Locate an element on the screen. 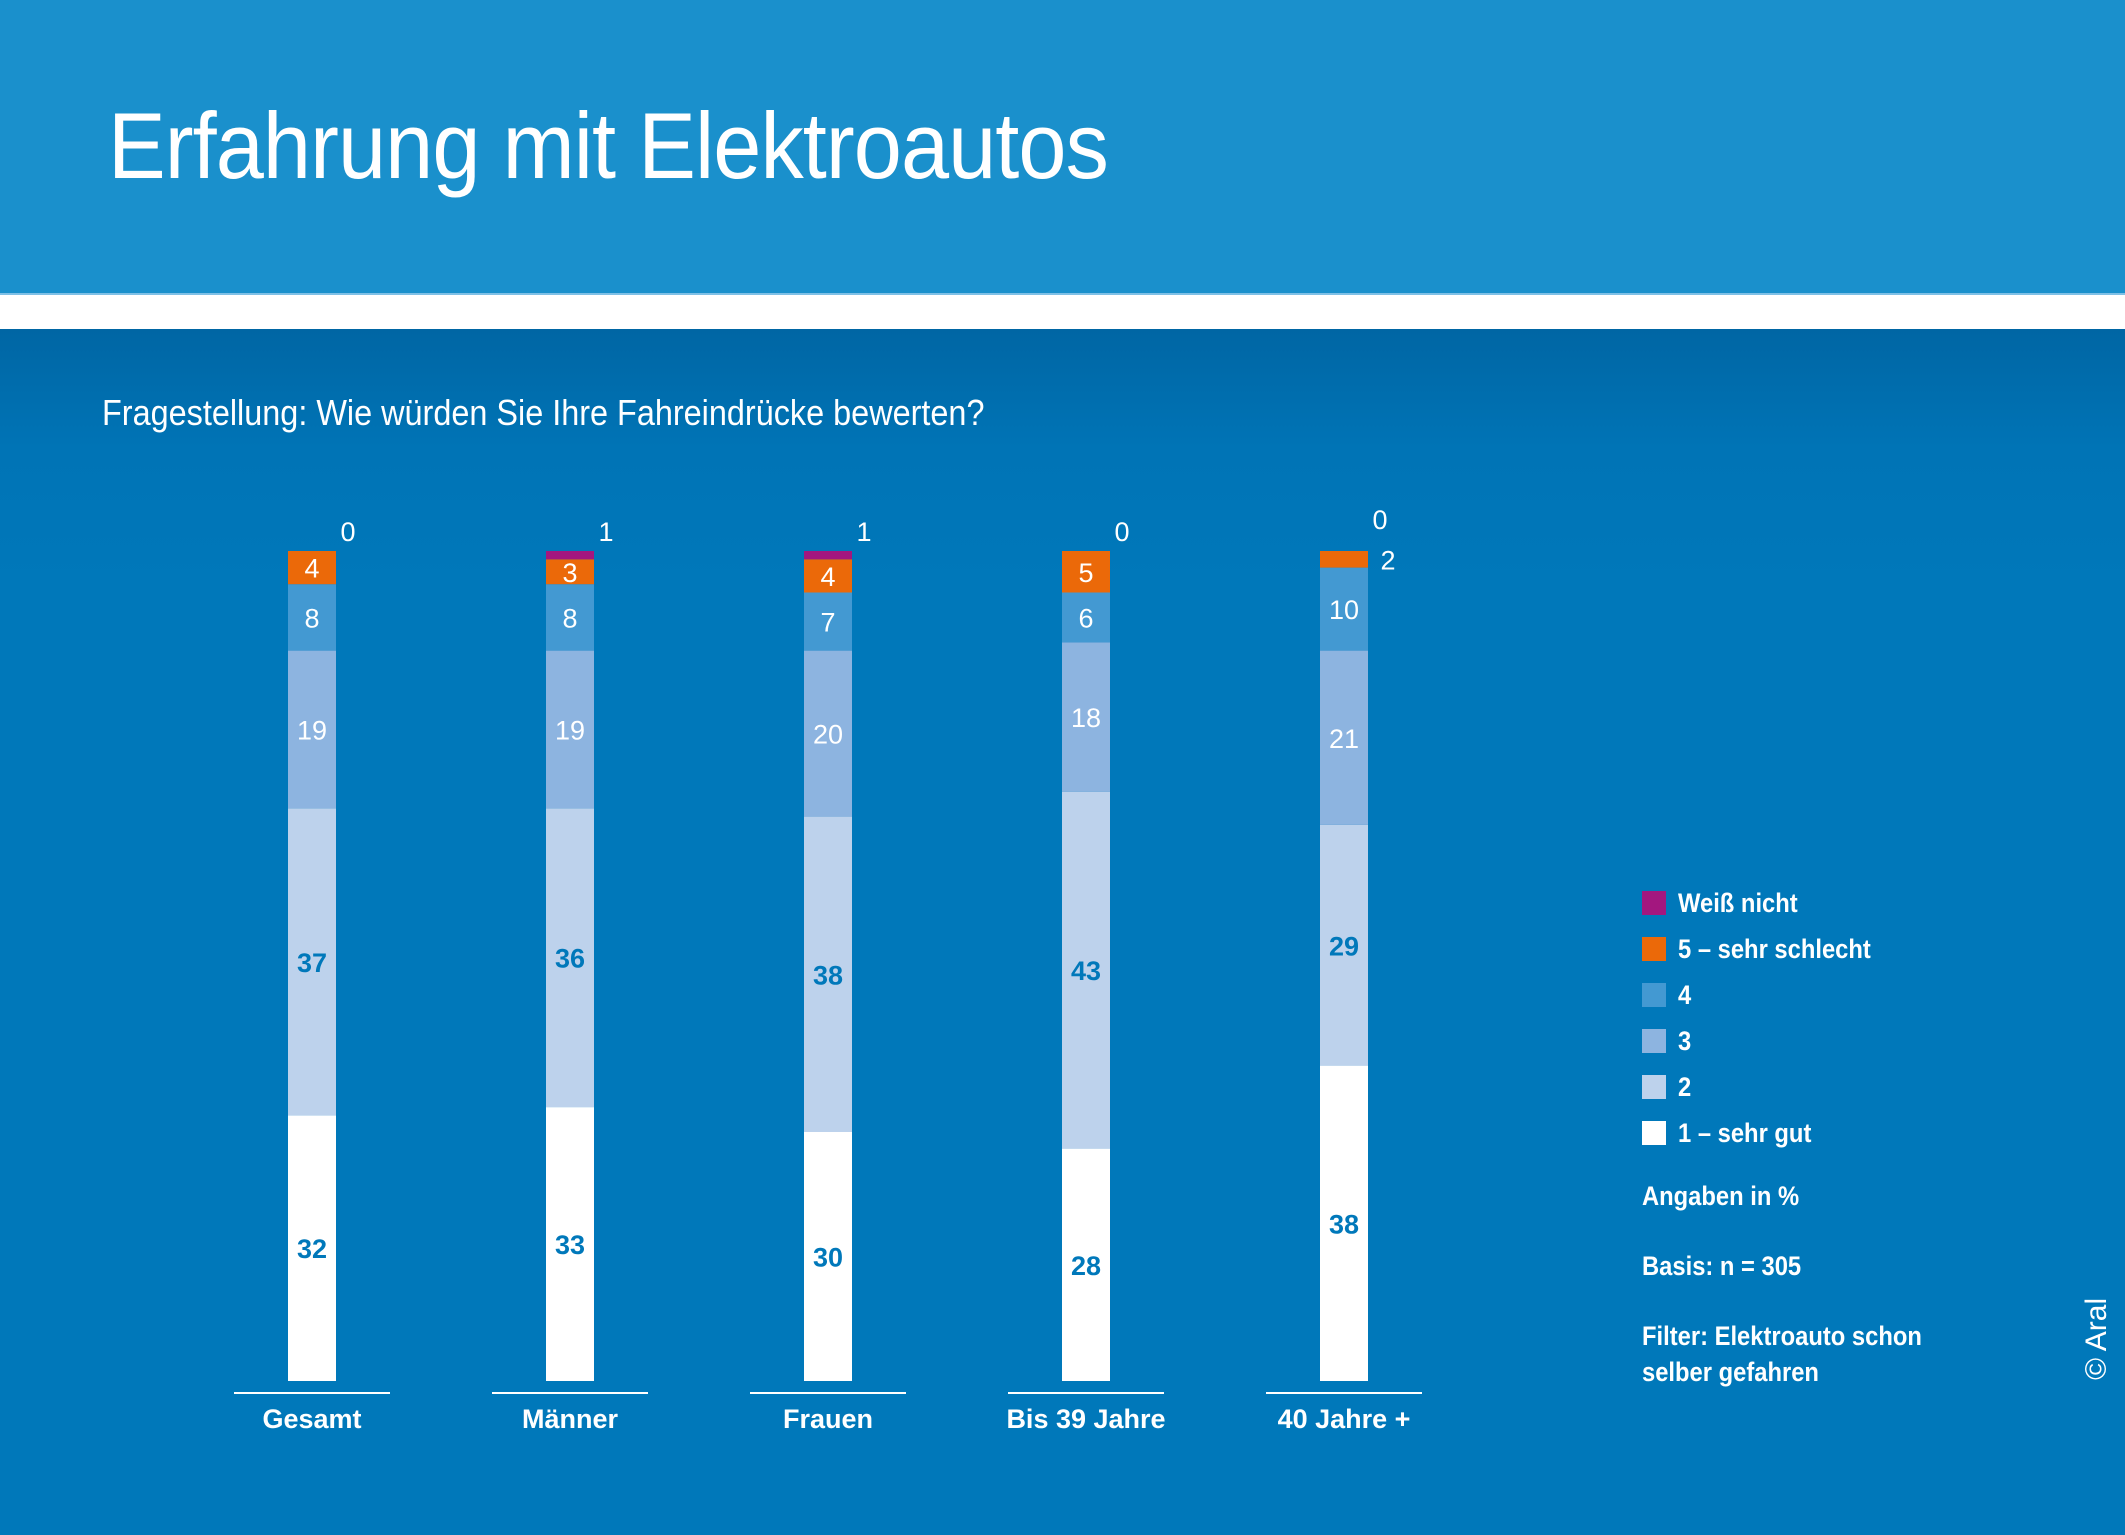  legend-item-3: 3 is located at coordinates (1769, 1041).